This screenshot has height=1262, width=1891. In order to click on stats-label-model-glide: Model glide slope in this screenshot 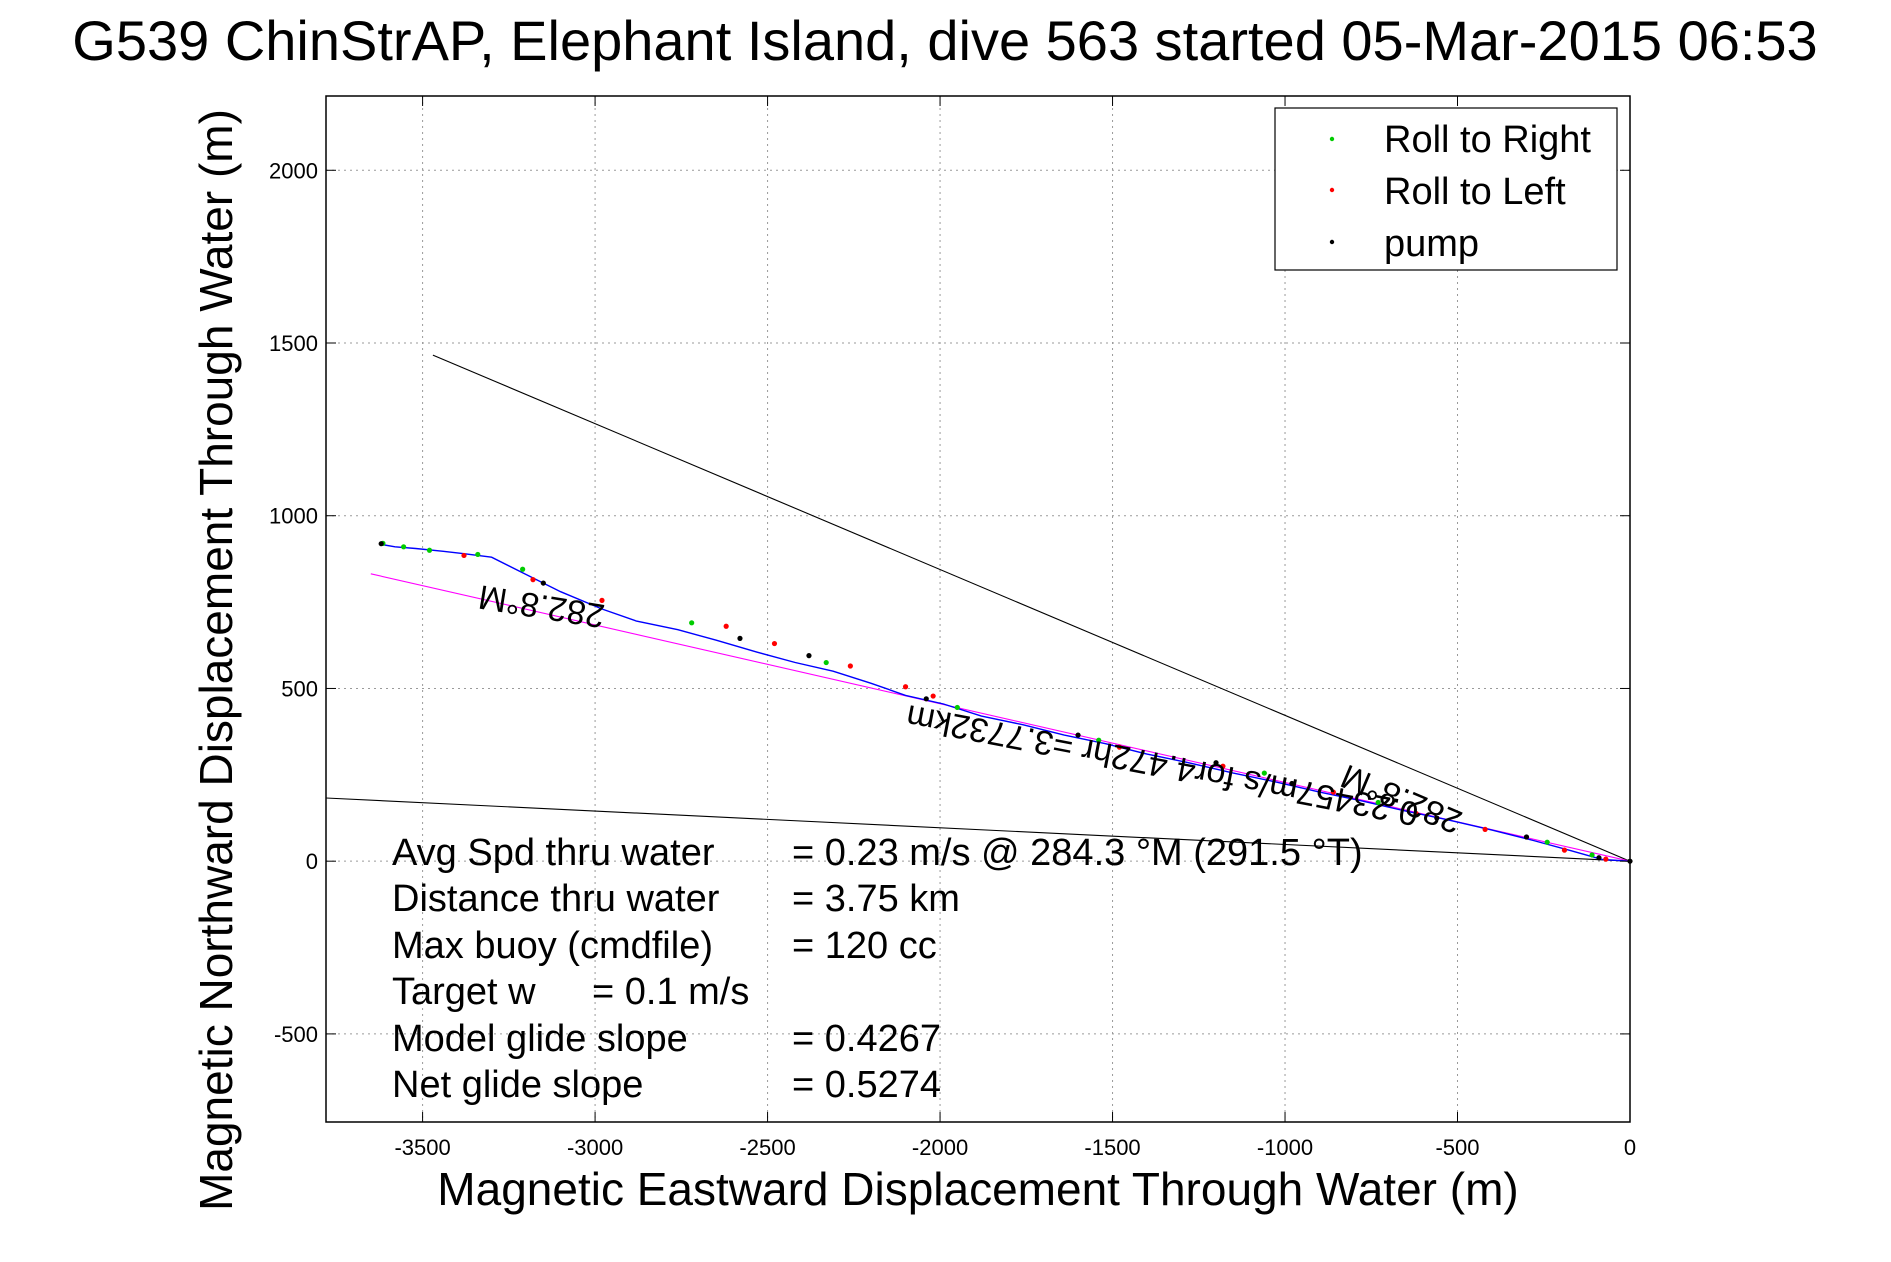, I will do `click(540, 1039)`.